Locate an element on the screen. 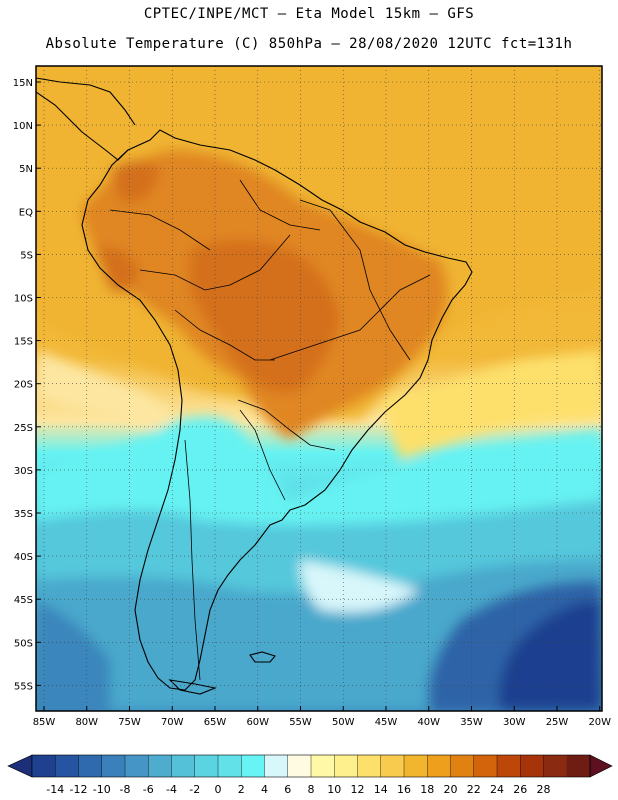 This screenshot has height=800, width=618. lat-tick-label: 40S is located at coordinates (23, 557).